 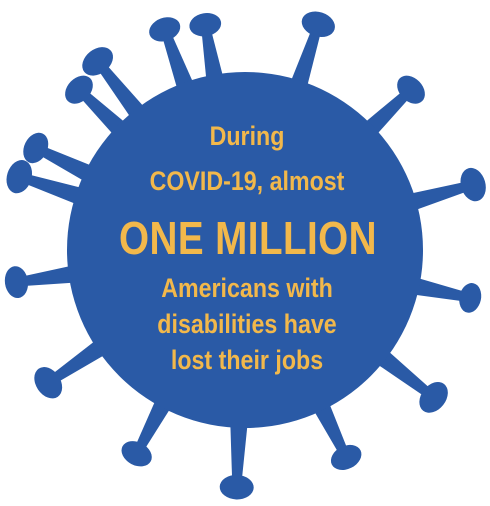 What do you see at coordinates (247, 136) in the screenshot?
I see `headline-line-1: During` at bounding box center [247, 136].